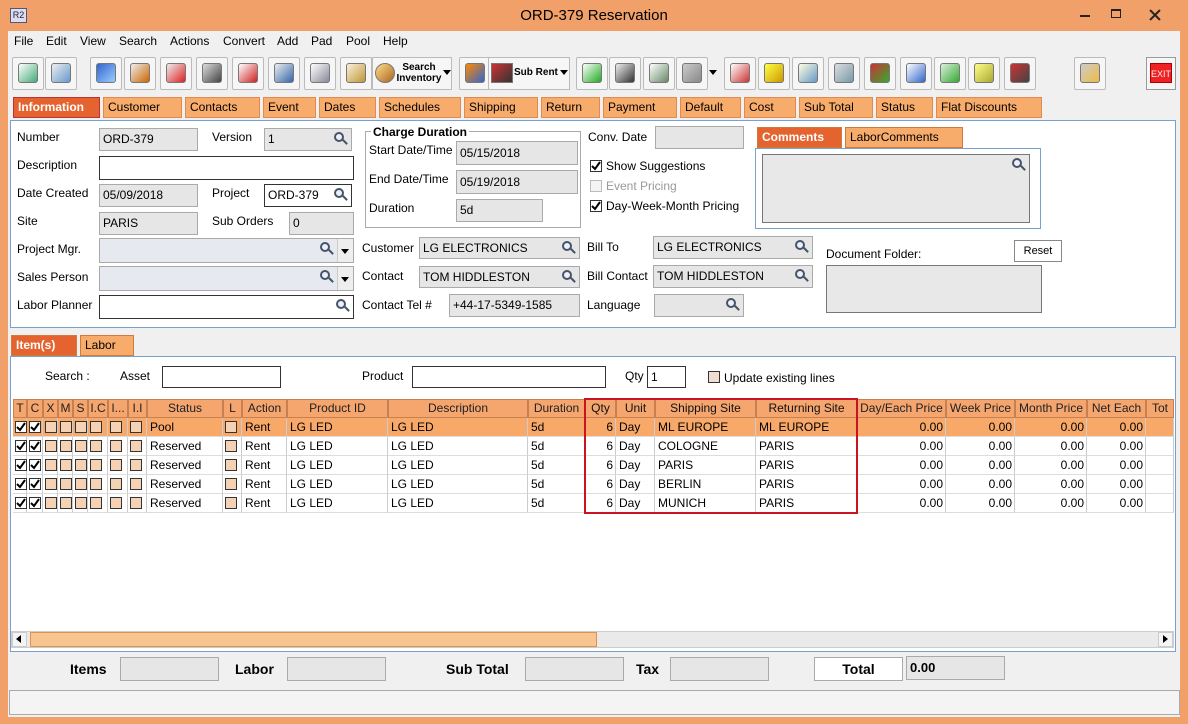  Describe the element at coordinates (1051, 408) in the screenshot. I see `column-header: Month Price` at that location.